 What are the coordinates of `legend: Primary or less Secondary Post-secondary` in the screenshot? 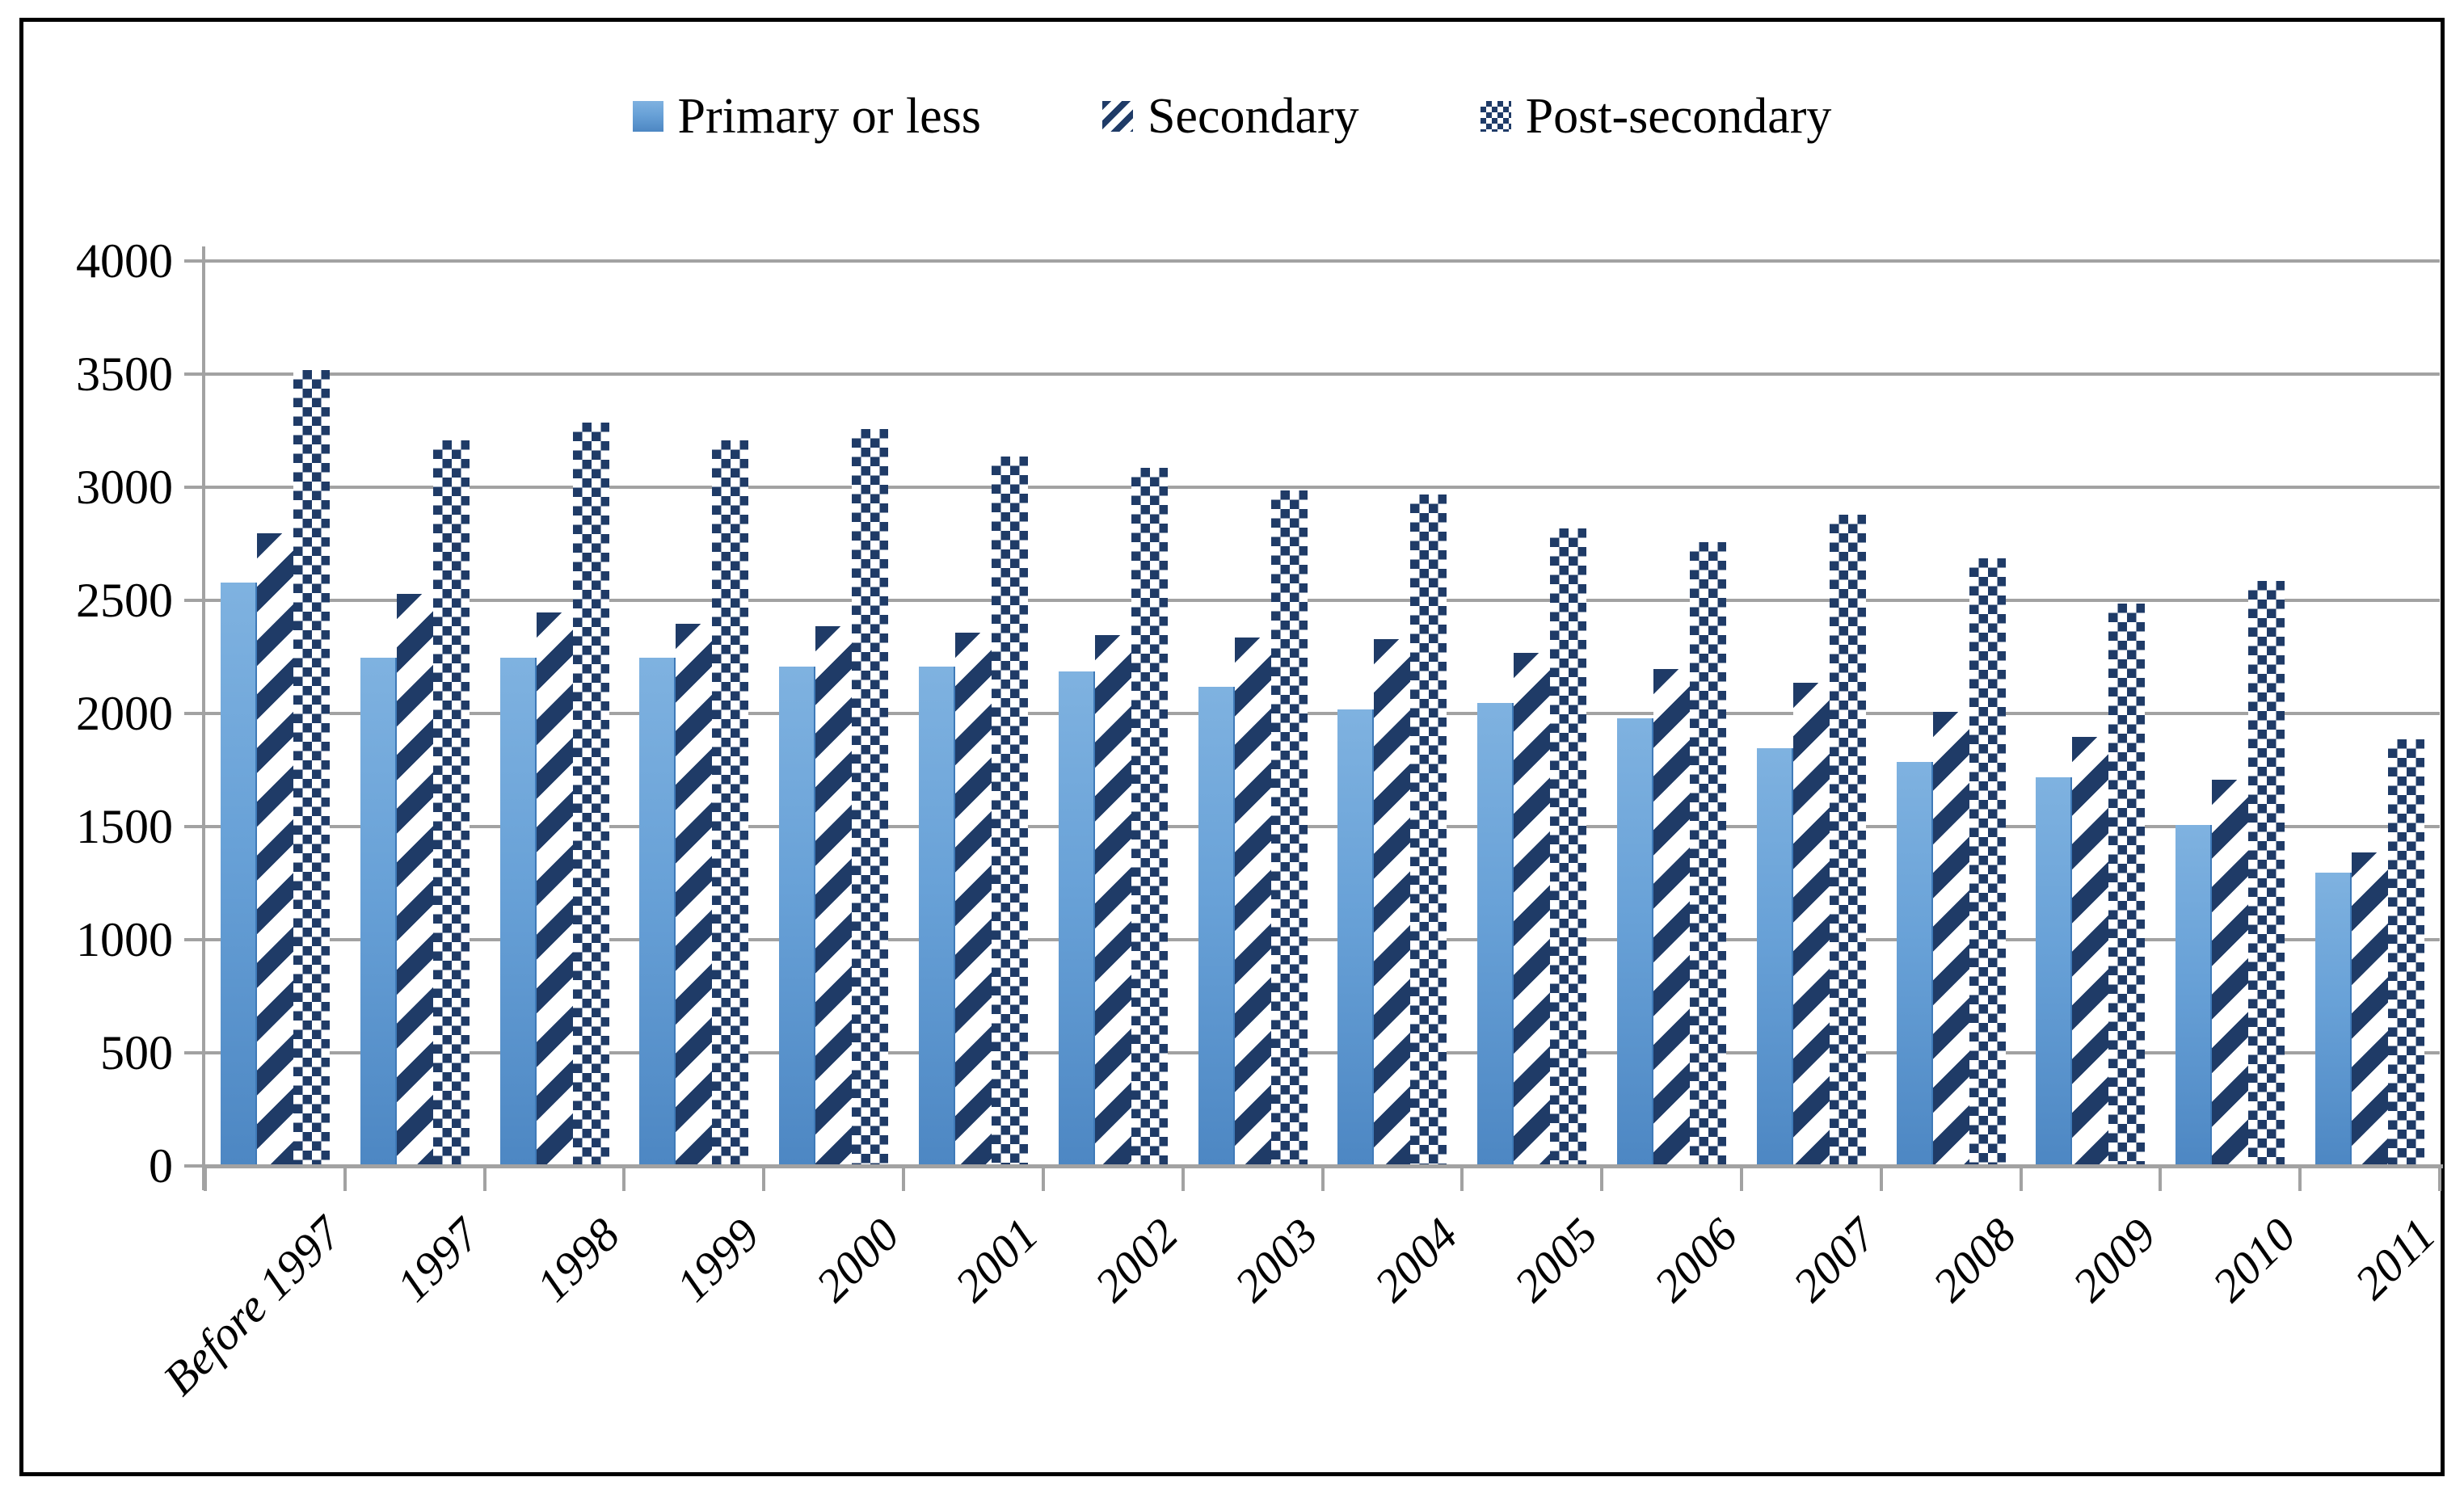 It's located at (1232, 116).